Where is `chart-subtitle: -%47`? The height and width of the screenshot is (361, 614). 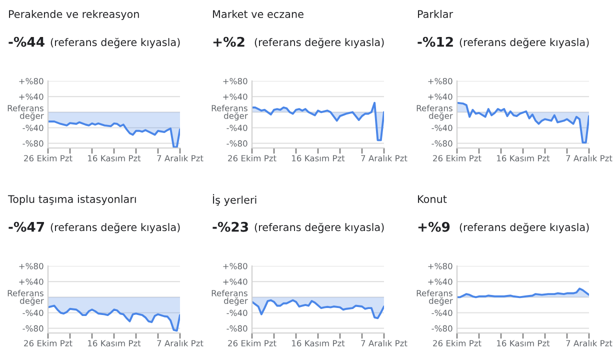
chart-subtitle: -%47 is located at coordinates (26, 227).